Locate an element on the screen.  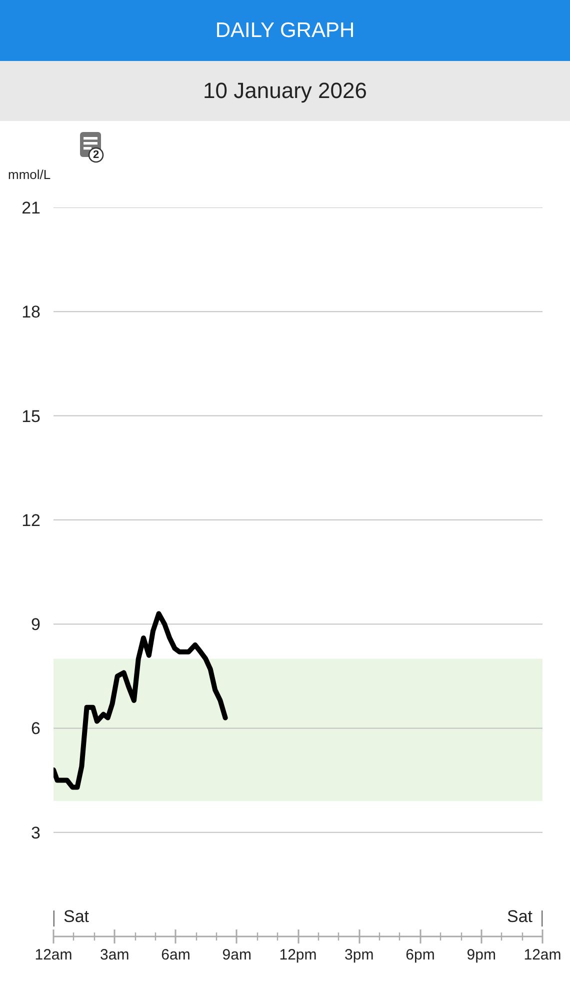
y-tick-label: 21 is located at coordinates (31, 208).